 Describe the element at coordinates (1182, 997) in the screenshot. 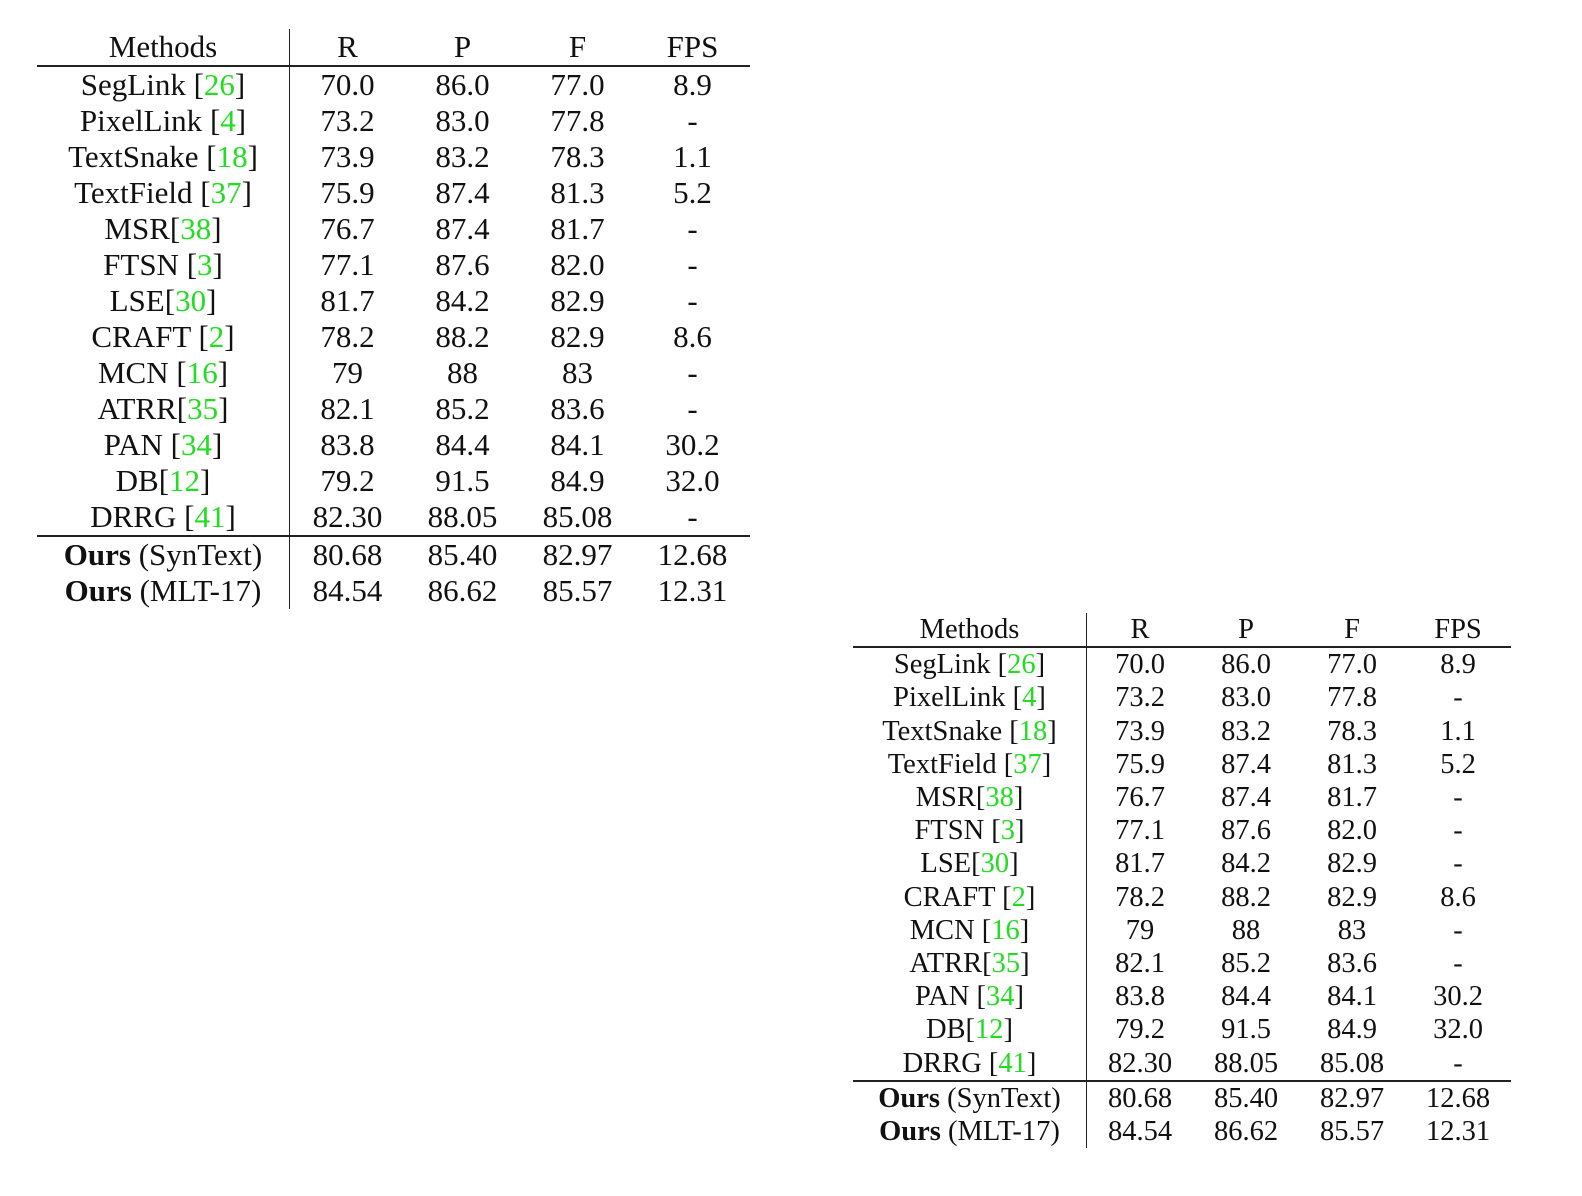

I see `table-row: PAN [34] 83.8 84.4 84.1 30.2` at that location.